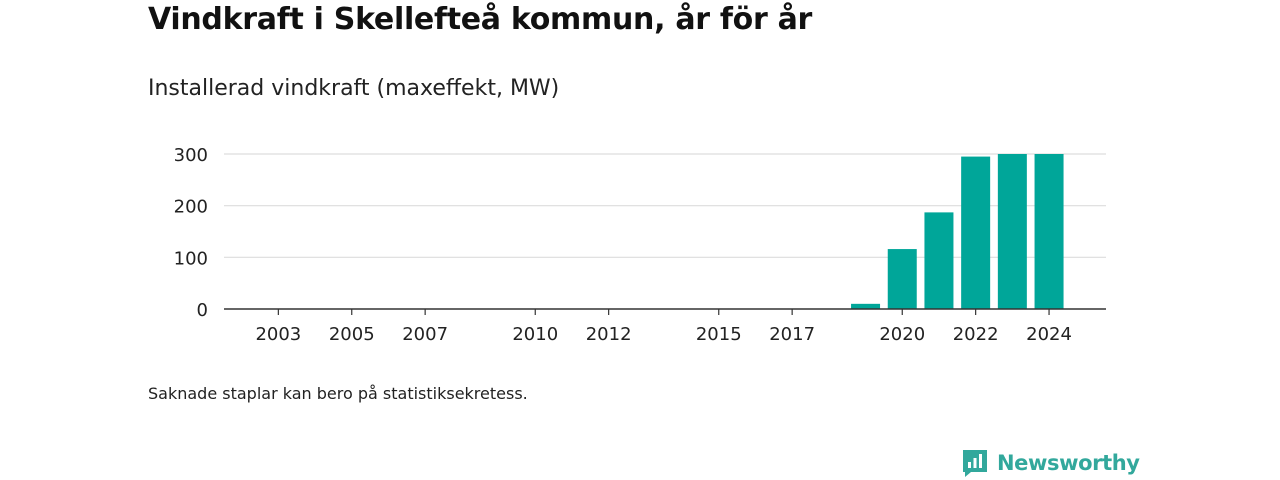 Image resolution: width=1280 pixels, height=480 pixels. I want to click on brand-logo: Newsworthy, so click(1050, 463).